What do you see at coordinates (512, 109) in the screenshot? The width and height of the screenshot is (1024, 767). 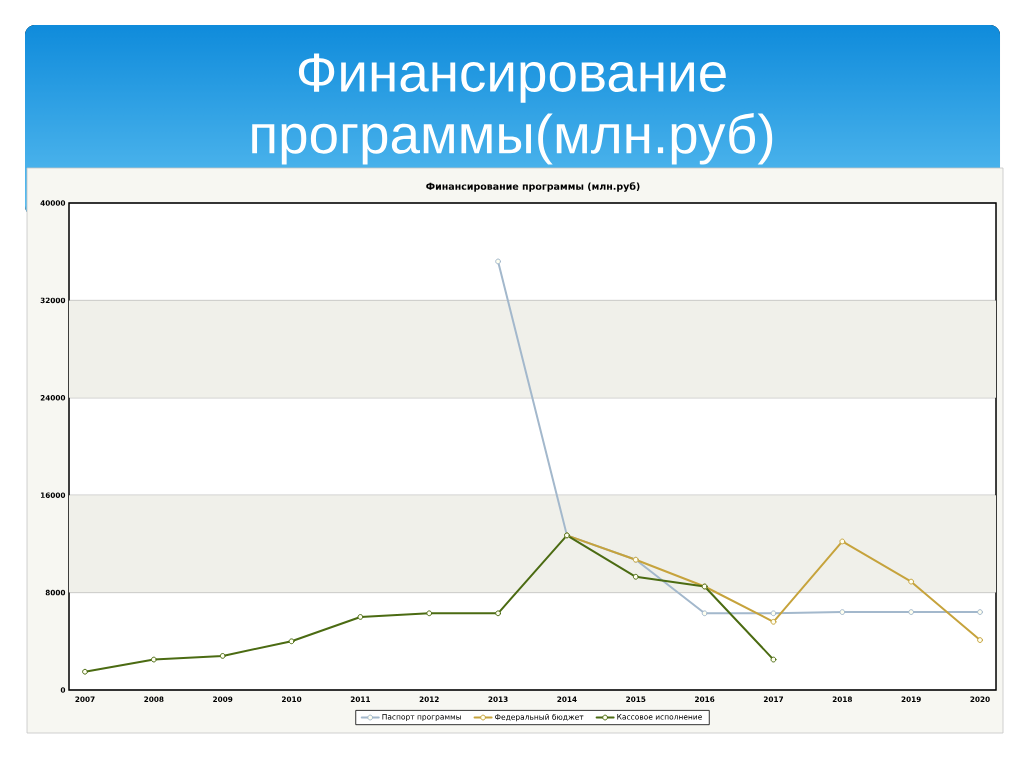 I see `chart-title: Финансирование программы(млн.руб)` at bounding box center [512, 109].